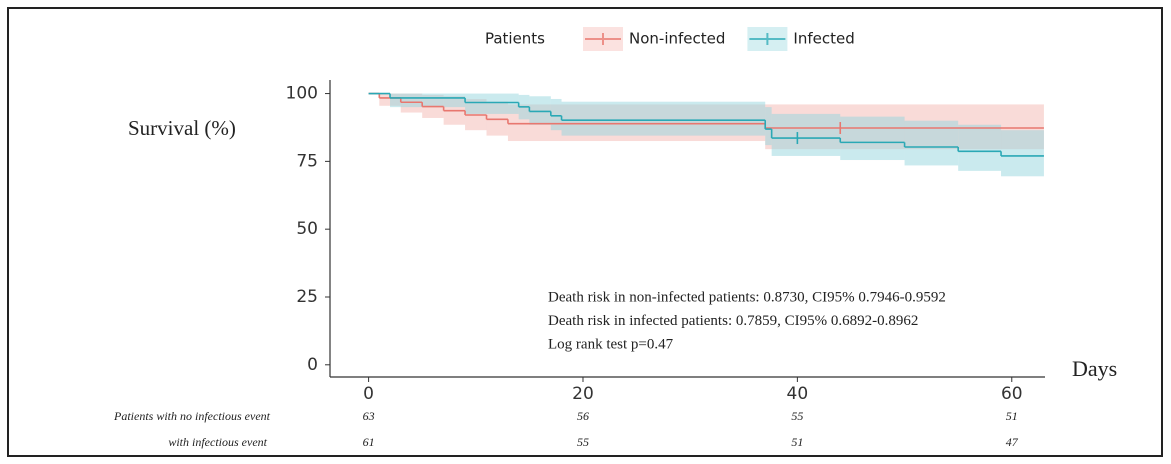 This screenshot has width=1171, height=464. Describe the element at coordinates (583, 394) in the screenshot. I see `x-tick-label: 20` at that location.